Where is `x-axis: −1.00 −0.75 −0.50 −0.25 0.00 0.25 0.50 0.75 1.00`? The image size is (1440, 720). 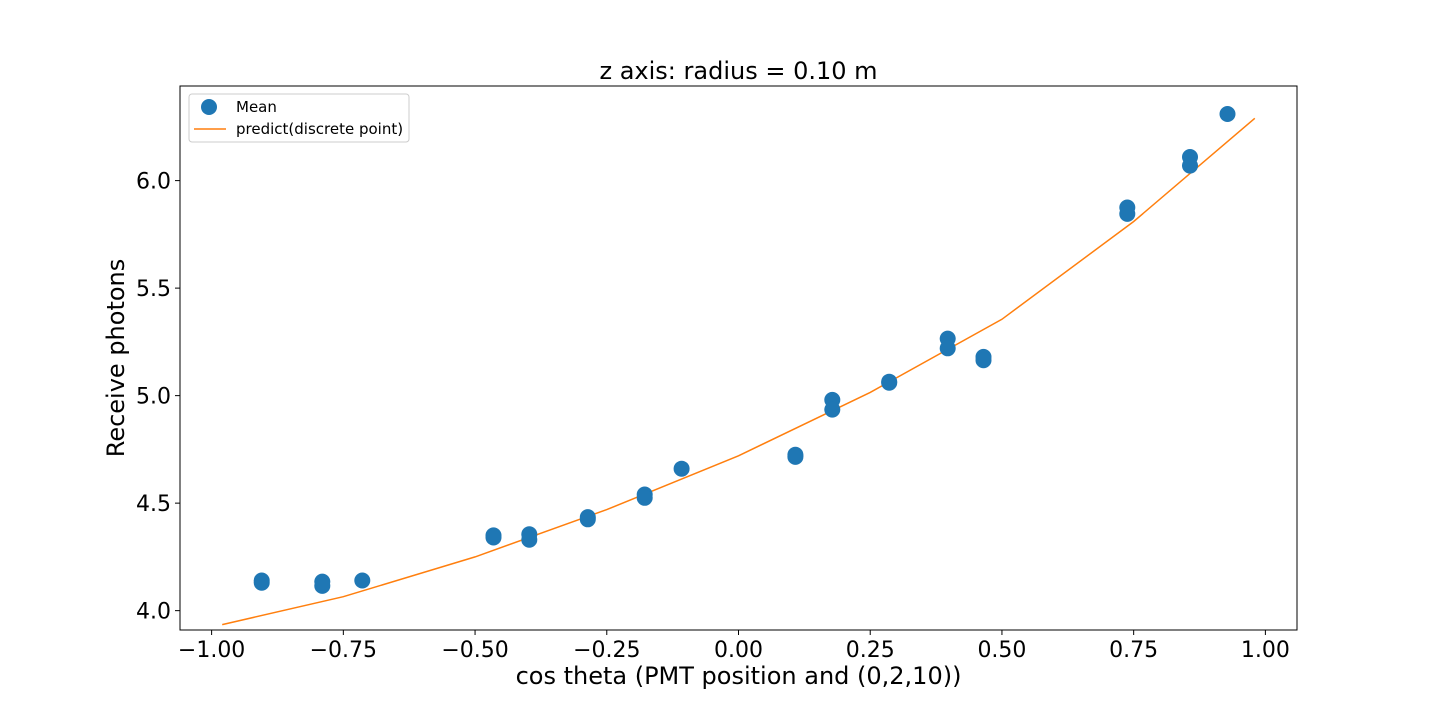 x-axis: −1.00 −0.75 −0.50 −0.25 0.00 0.25 0.50 0.75 1.00 is located at coordinates (734, 646).